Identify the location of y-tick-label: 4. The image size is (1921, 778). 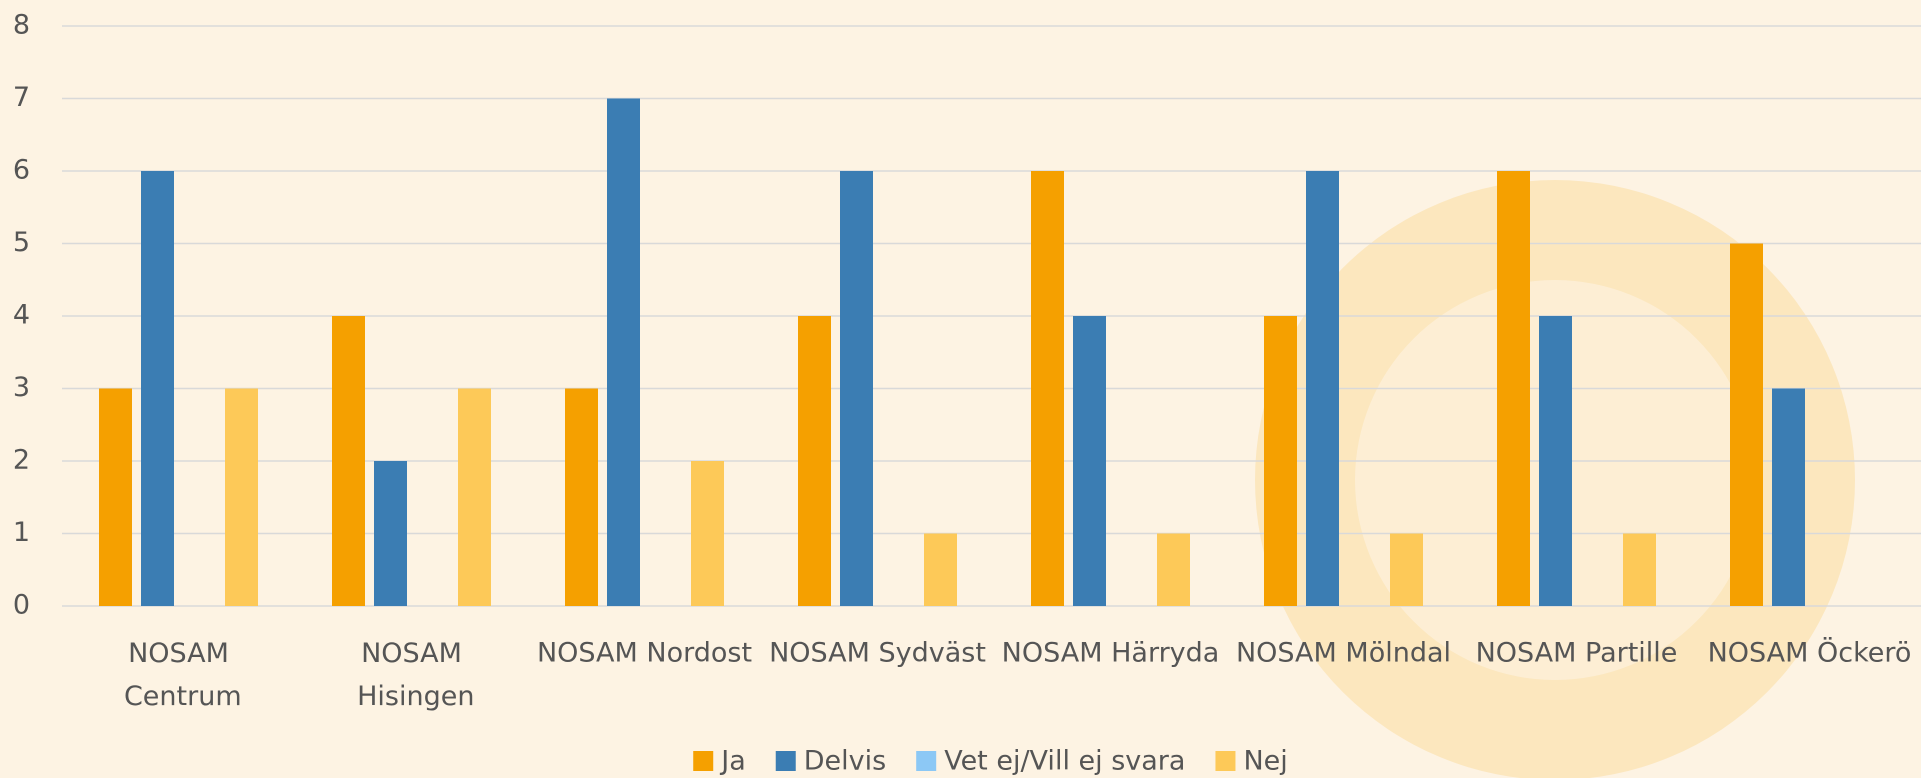
(21, 315).